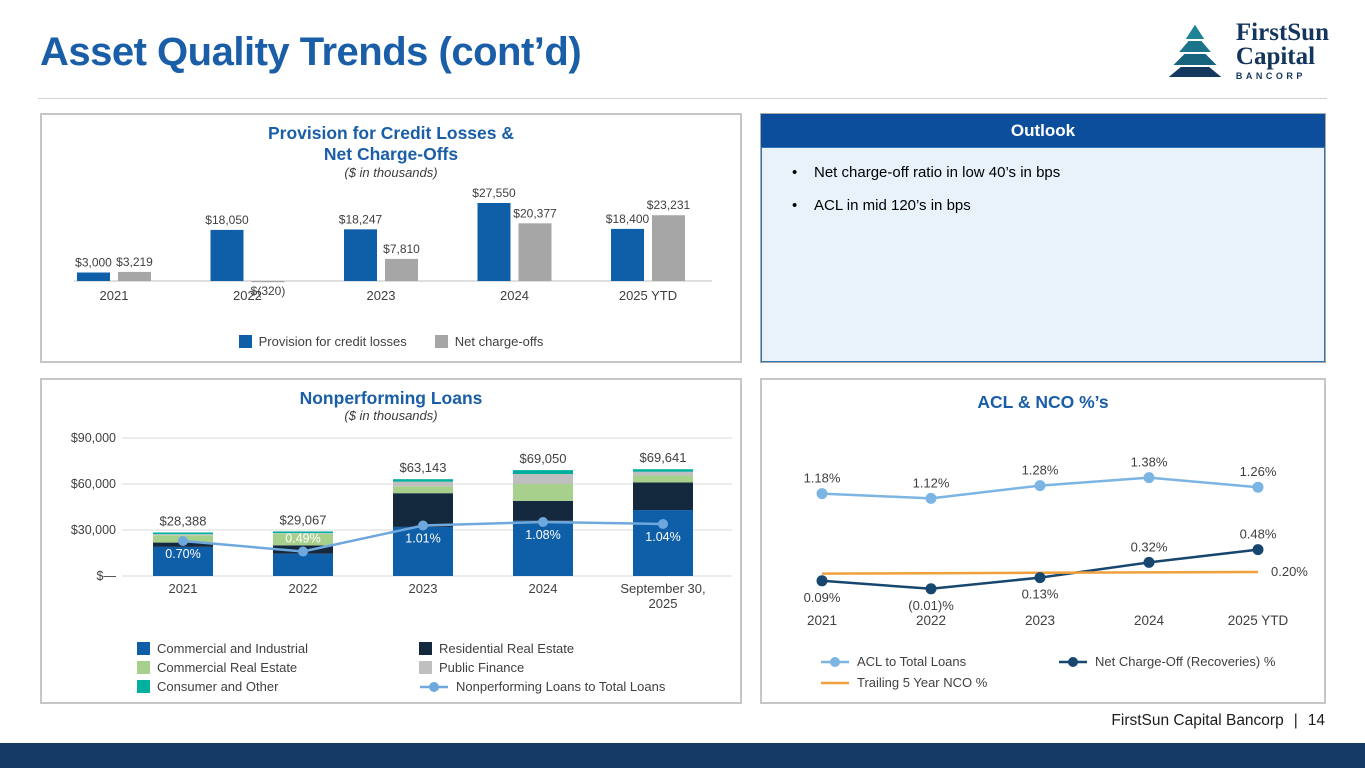 This screenshot has width=1365, height=768. What do you see at coordinates (1258, 534) in the screenshot?
I see `value-label: 0.48%` at bounding box center [1258, 534].